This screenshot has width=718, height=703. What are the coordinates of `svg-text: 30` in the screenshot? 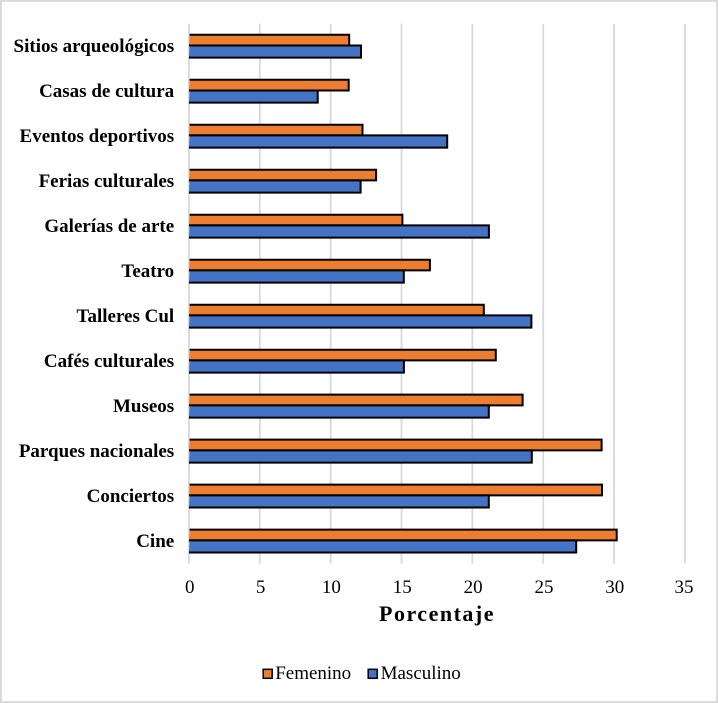 It's located at (614, 587).